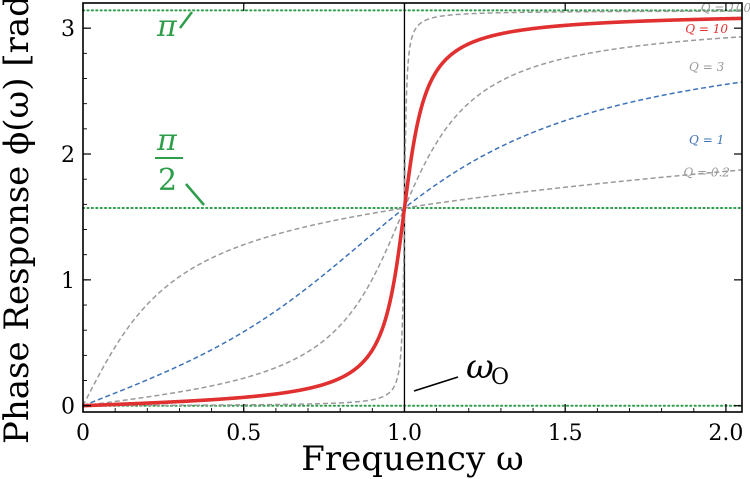  Describe the element at coordinates (68, 281) in the screenshot. I see `y-tick-label: 1` at that location.